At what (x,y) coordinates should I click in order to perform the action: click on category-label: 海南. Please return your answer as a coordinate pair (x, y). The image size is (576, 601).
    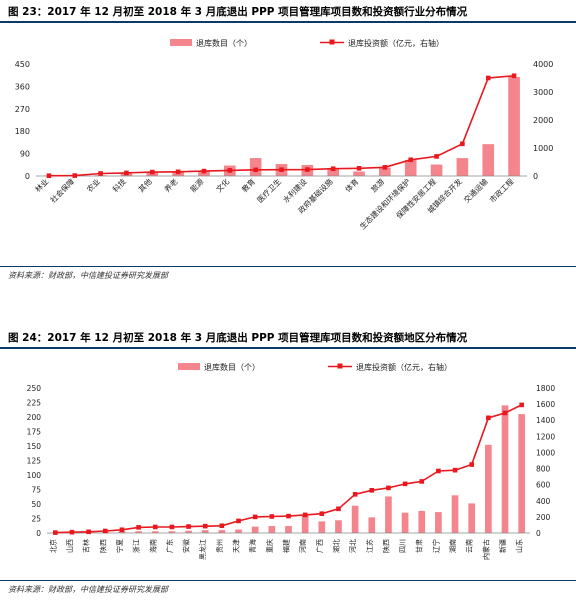
    Looking at the image, I should click on (152, 546).